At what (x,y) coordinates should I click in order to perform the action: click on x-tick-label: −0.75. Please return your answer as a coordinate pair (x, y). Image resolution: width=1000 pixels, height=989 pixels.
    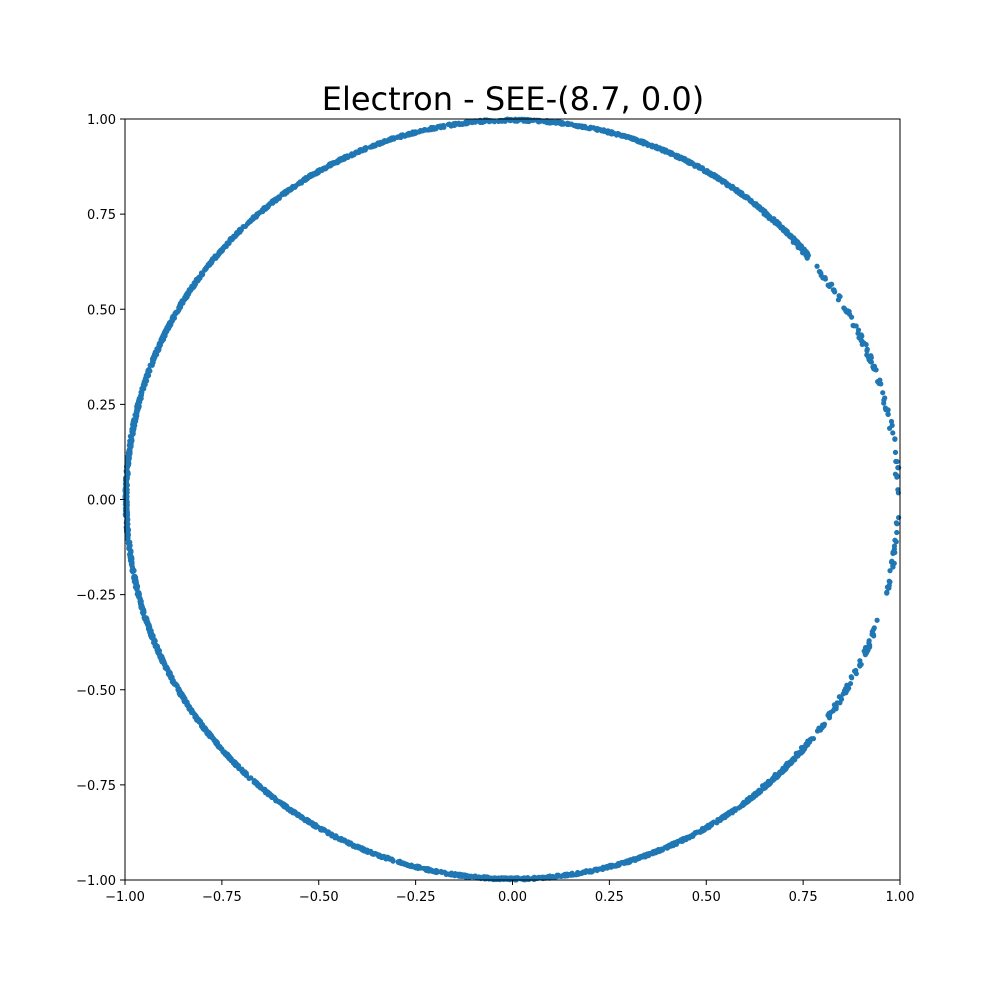
    Looking at the image, I should click on (222, 897).